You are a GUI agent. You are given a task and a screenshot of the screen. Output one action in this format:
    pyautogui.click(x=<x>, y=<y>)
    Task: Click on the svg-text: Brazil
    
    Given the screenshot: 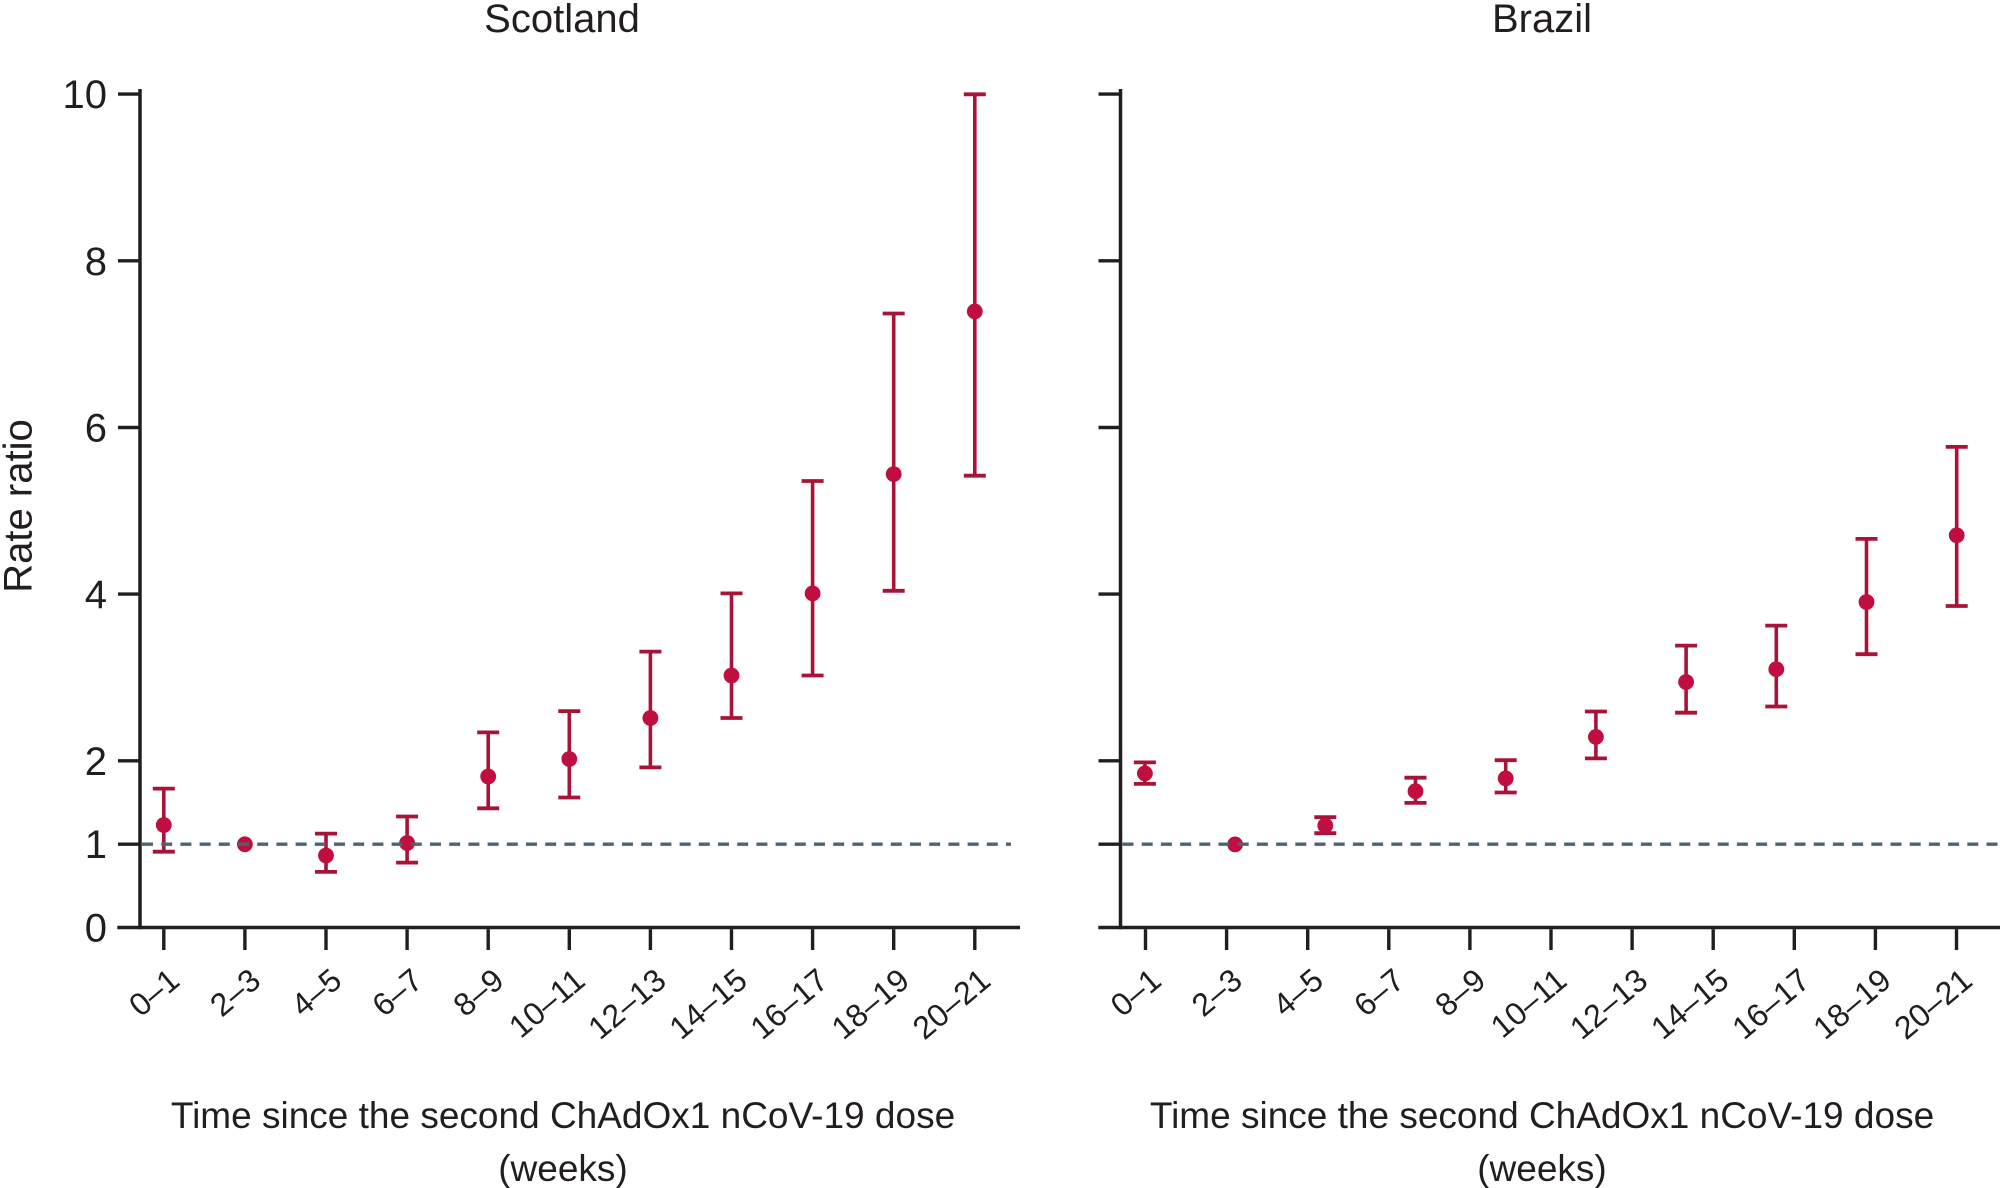 What is the action you would take?
    pyautogui.click(x=1542, y=20)
    